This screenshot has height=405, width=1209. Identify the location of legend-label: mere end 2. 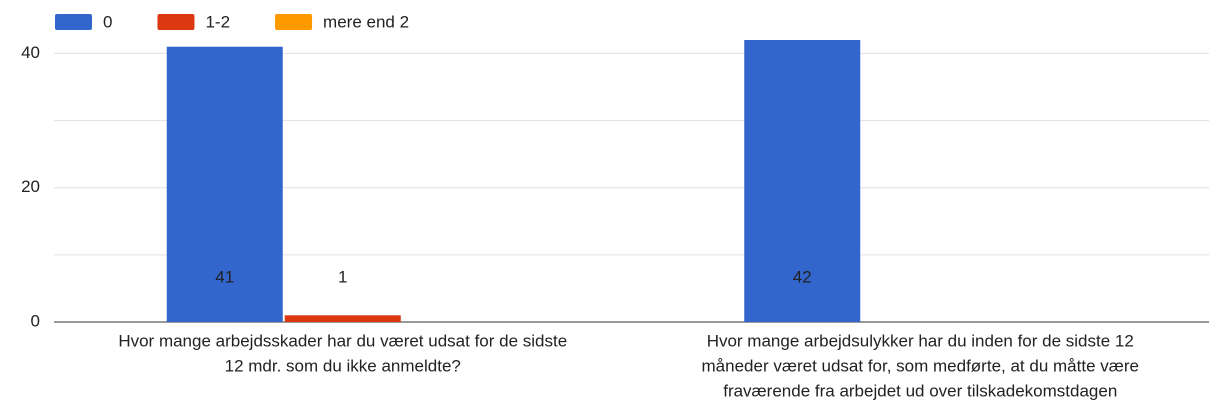
(366, 21).